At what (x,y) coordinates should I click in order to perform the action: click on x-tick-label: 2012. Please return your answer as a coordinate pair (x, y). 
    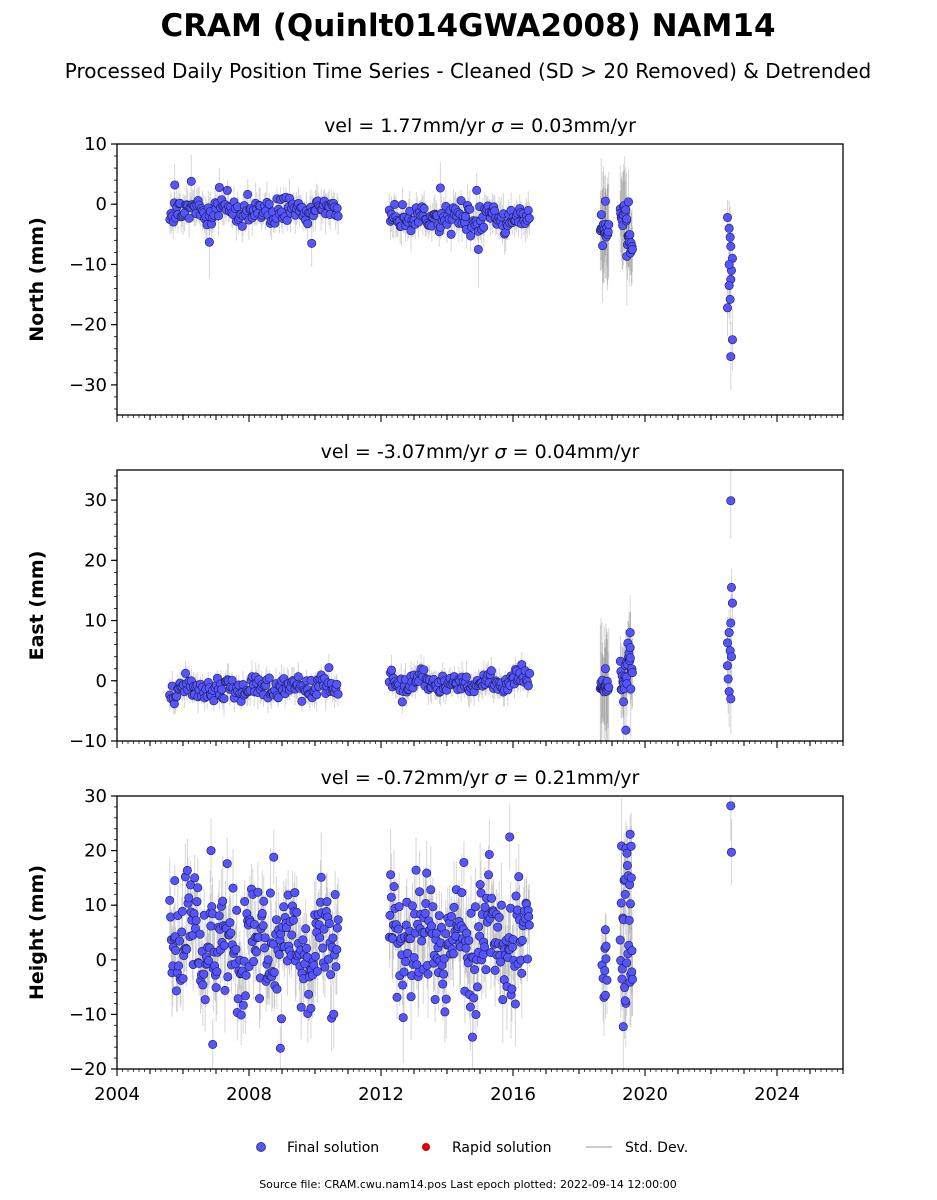
    Looking at the image, I should click on (381, 1094).